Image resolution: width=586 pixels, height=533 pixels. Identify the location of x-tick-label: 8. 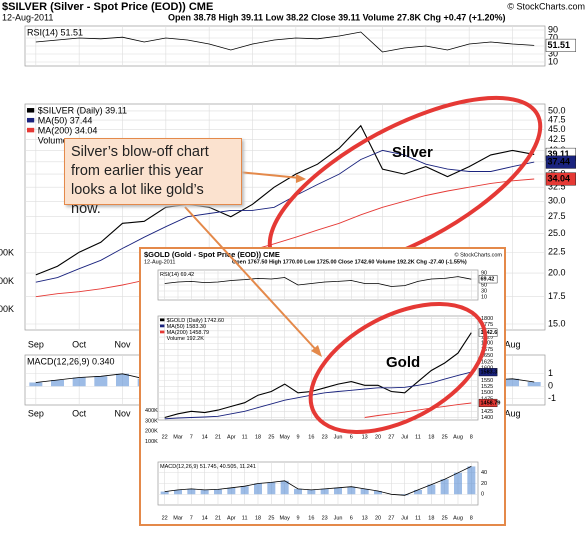
(471, 437).